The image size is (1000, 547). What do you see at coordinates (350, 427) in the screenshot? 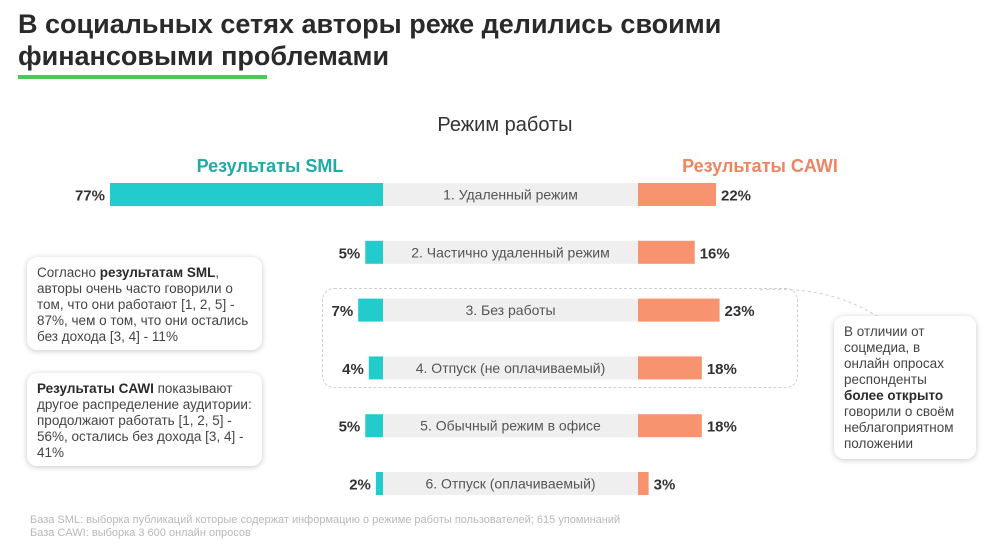
I see `sml-value-label-5: 5%` at bounding box center [350, 427].